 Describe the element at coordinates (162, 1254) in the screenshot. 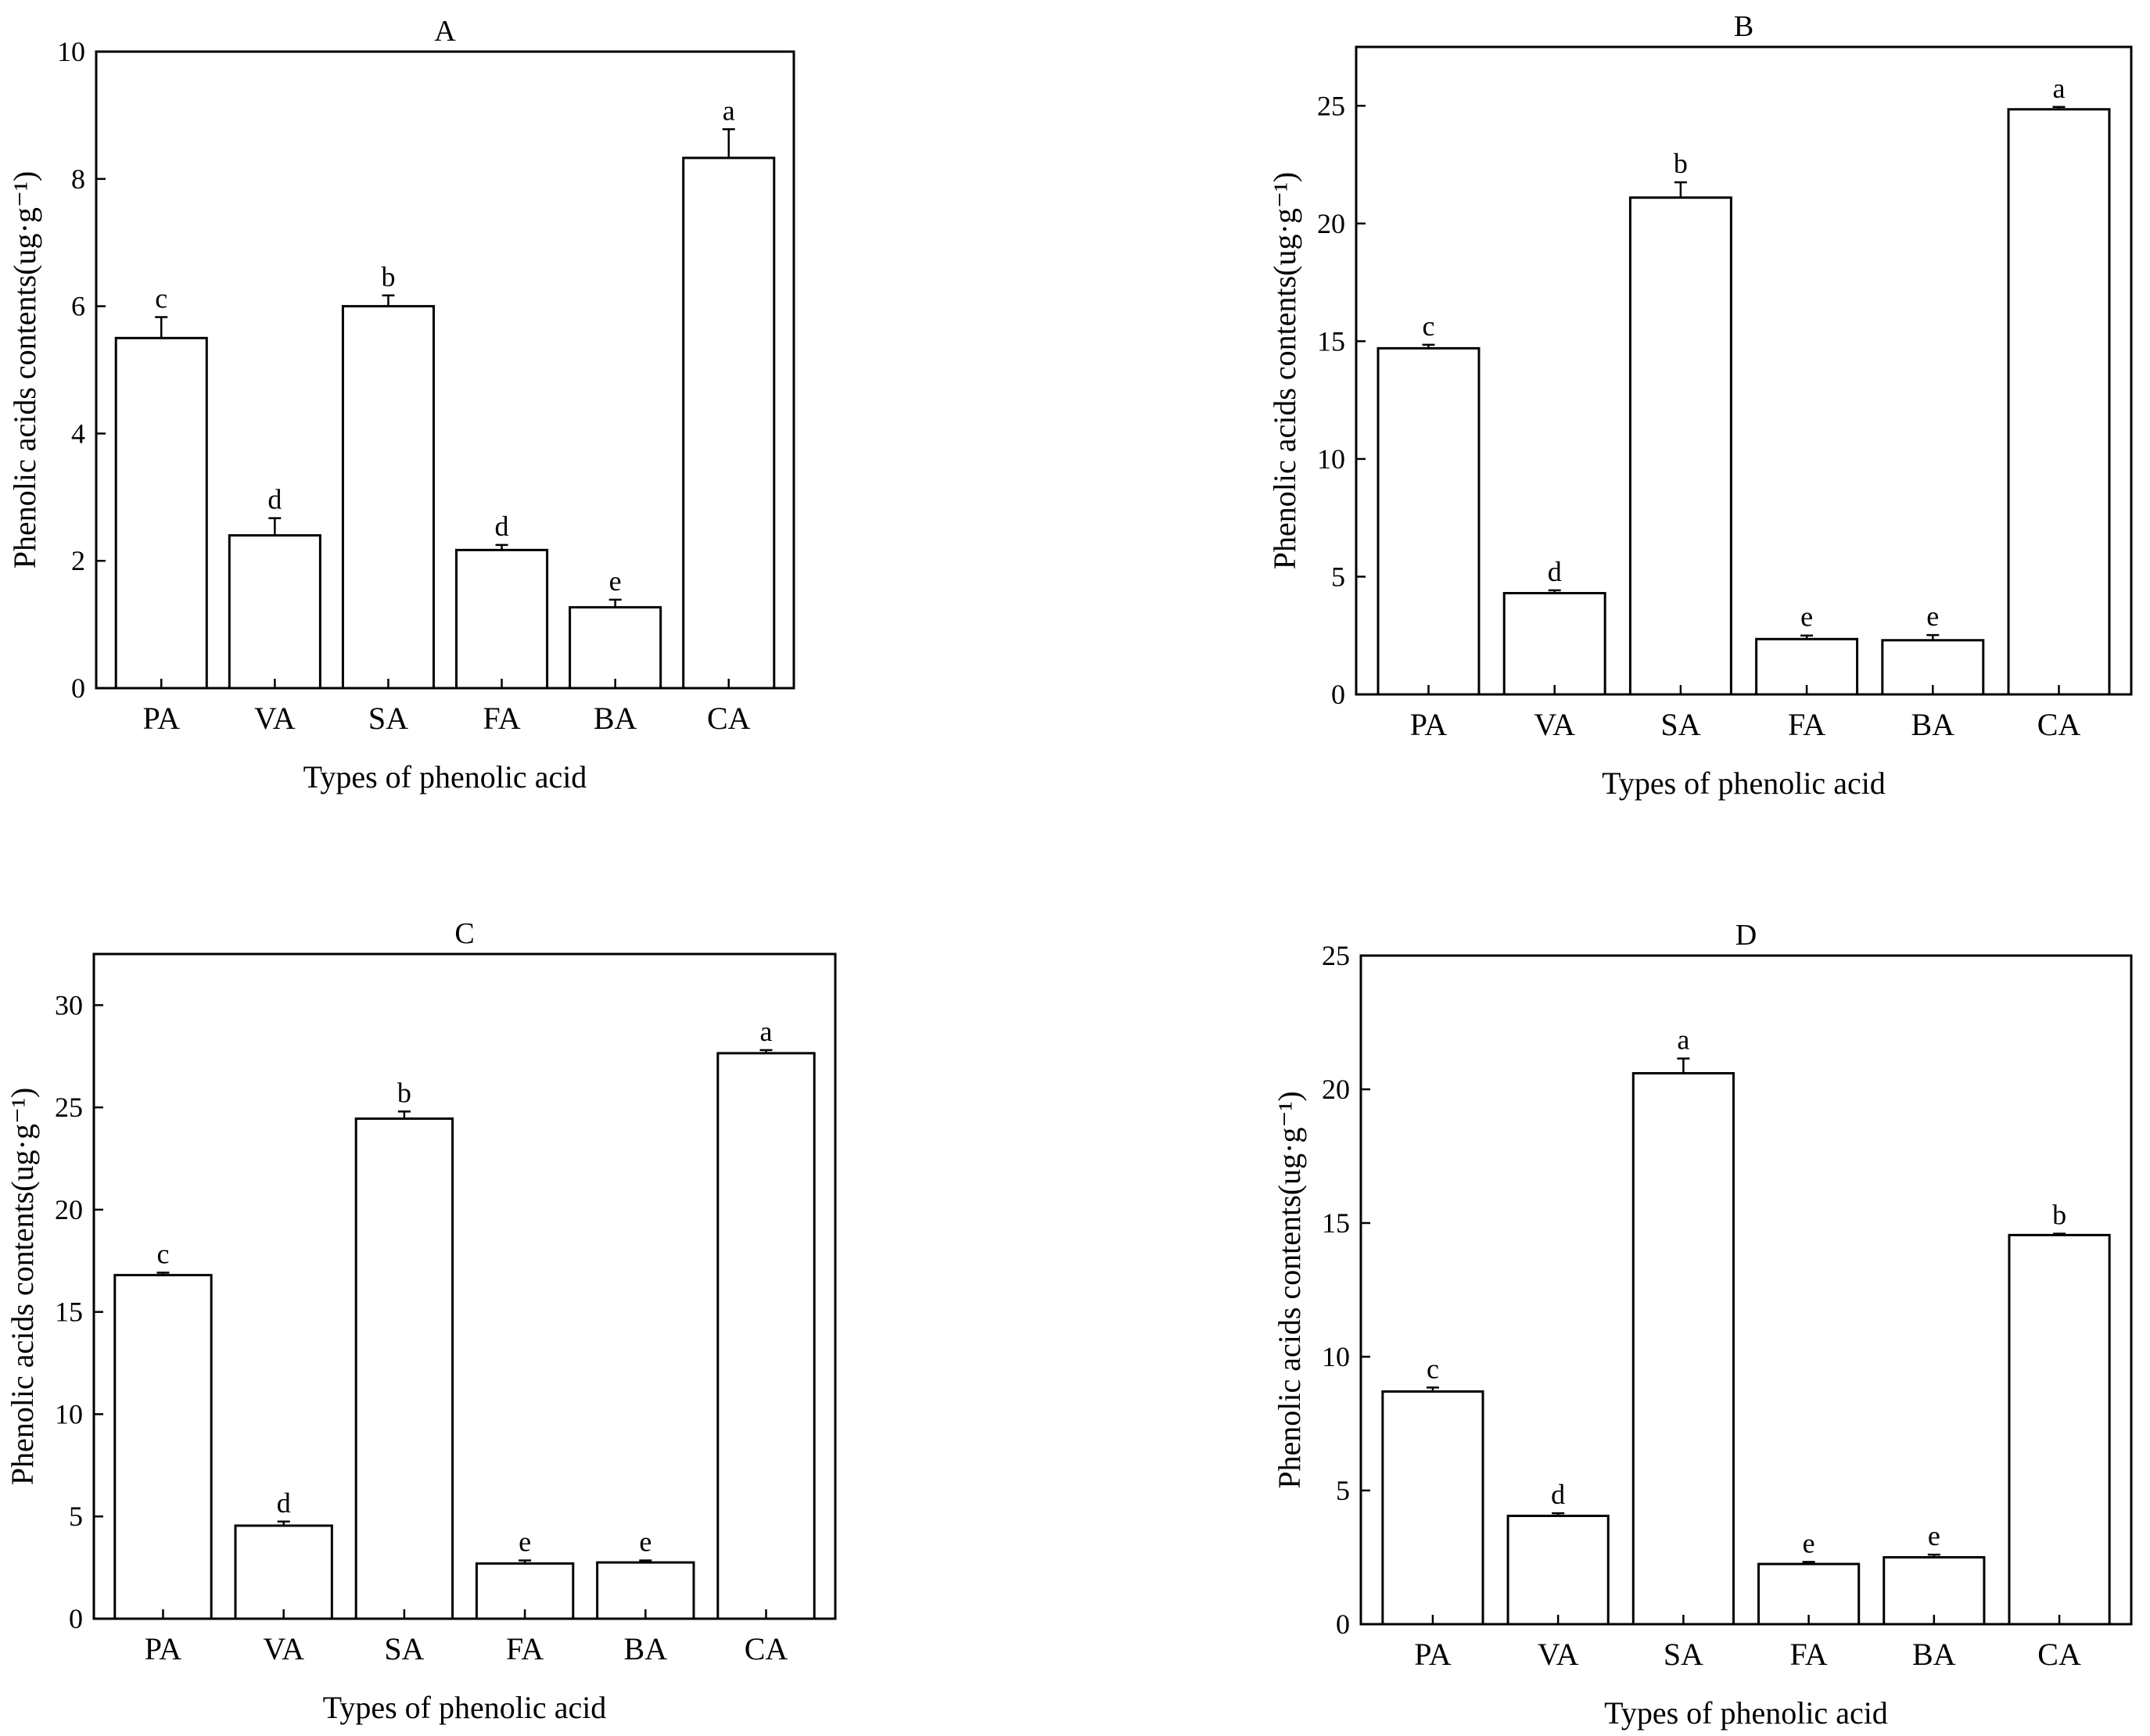

I see `chart-c-sig-pa: c` at that location.